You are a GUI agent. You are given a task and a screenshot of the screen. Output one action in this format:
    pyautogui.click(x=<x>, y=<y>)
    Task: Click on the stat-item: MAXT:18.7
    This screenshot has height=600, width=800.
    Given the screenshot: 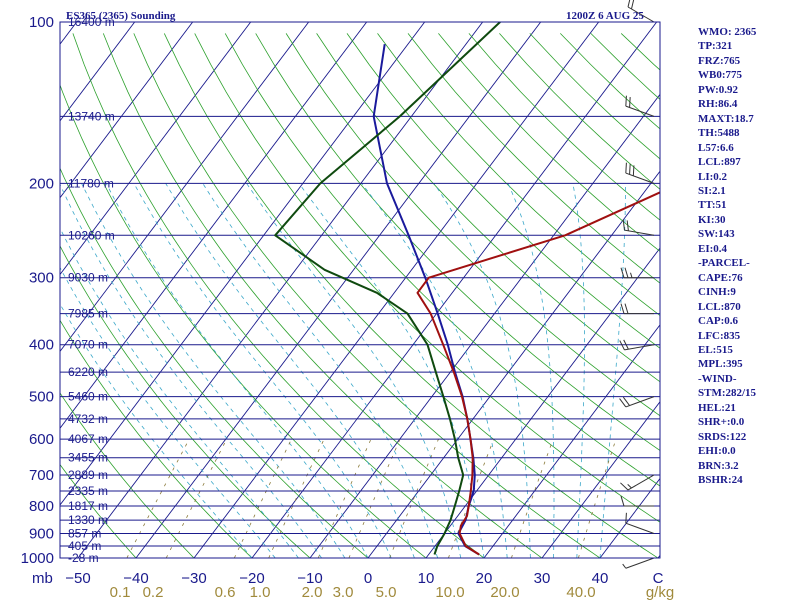 What is the action you would take?
    pyautogui.click(x=726, y=118)
    